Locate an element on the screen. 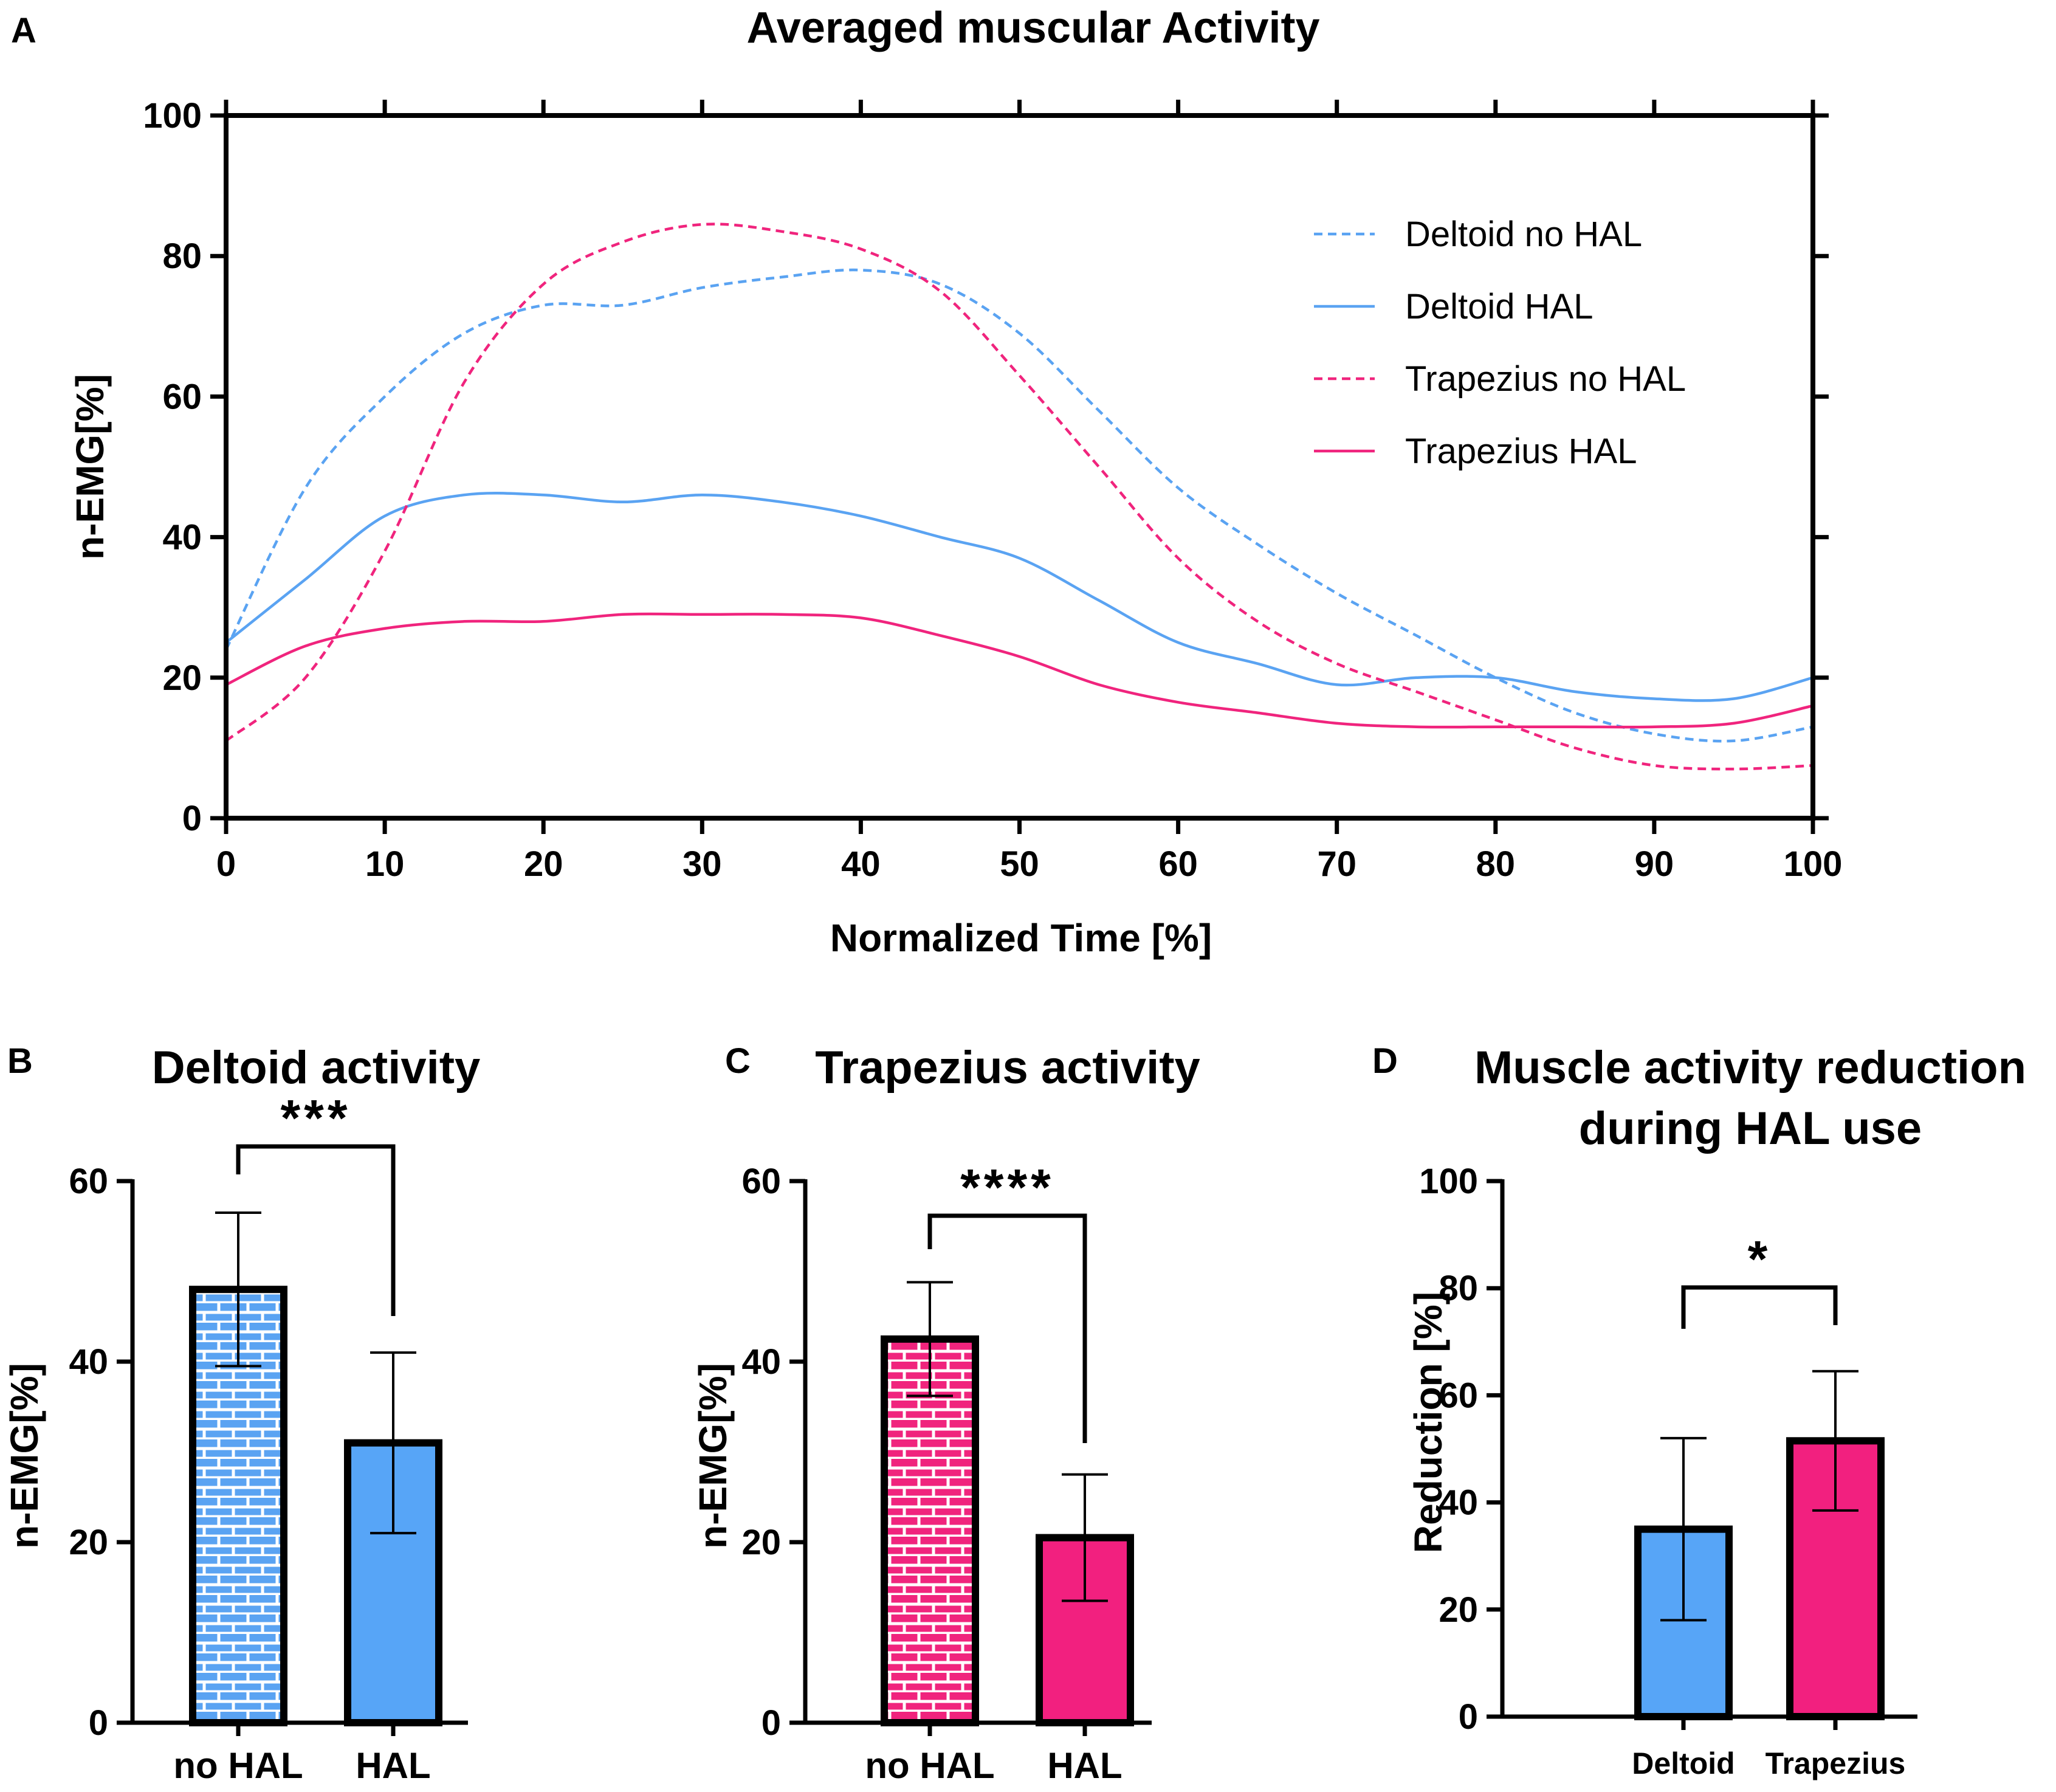 This screenshot has height=1792, width=2056. panel-a-letter: A is located at coordinates (23, 30).